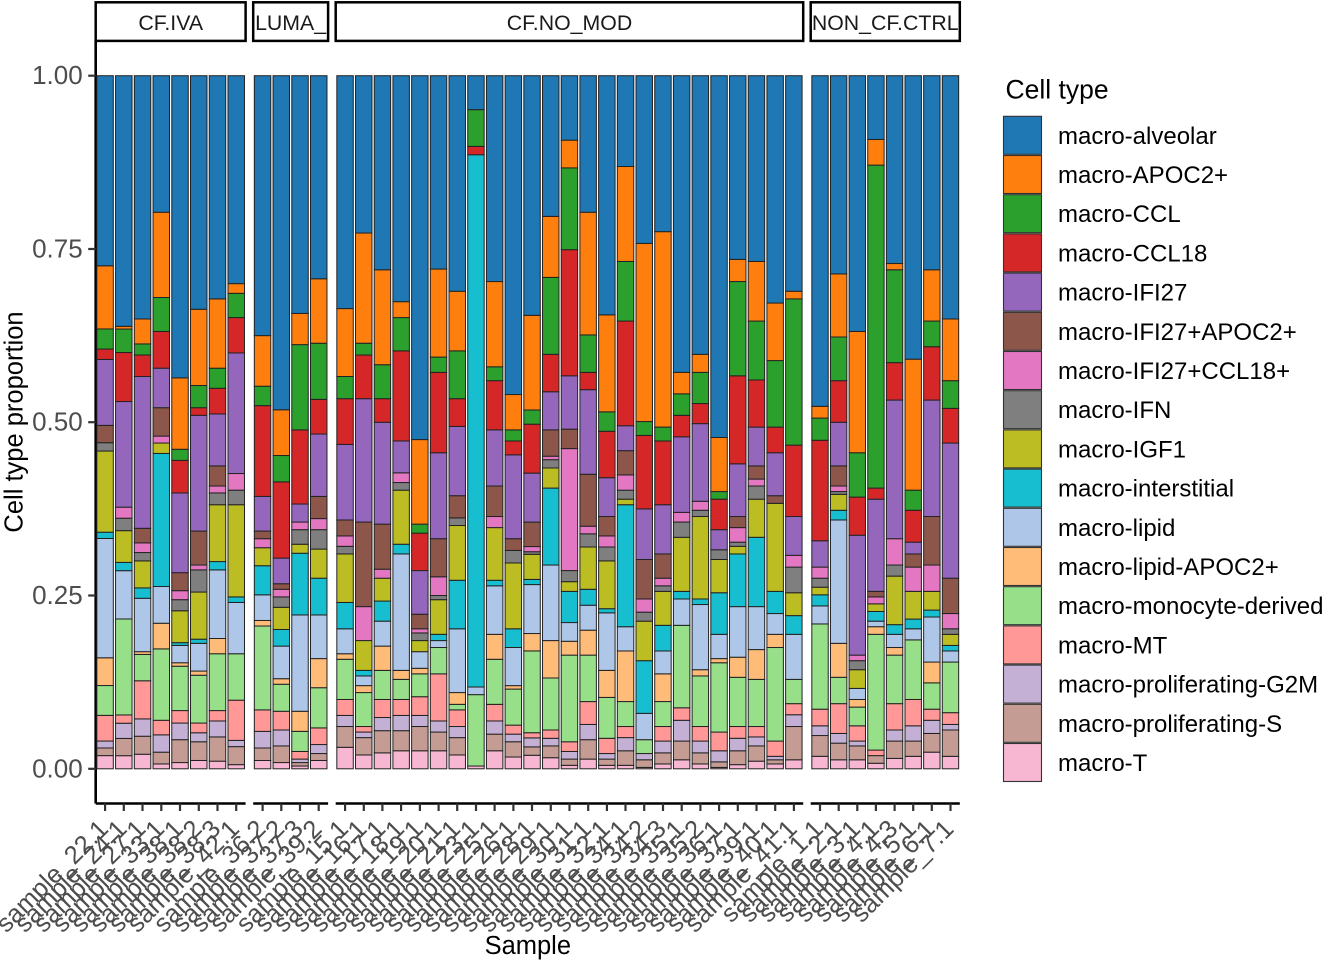  I want to click on svg-text: Cell type, so click(1057, 90).